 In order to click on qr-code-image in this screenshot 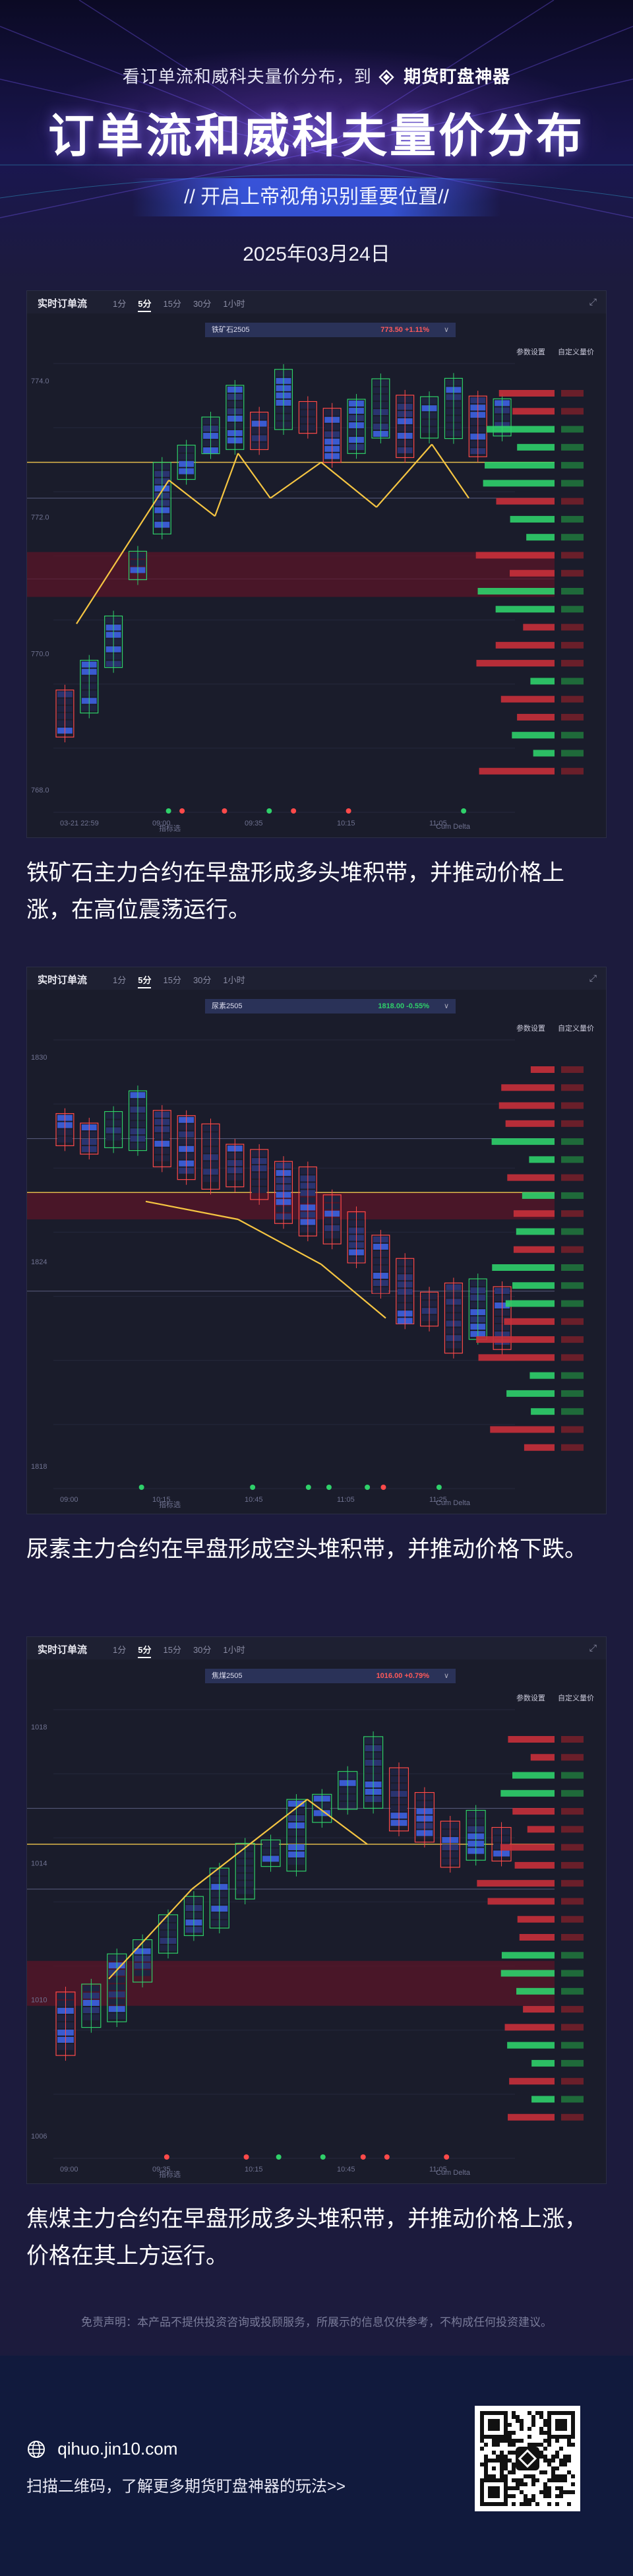, I will do `click(527, 2458)`.